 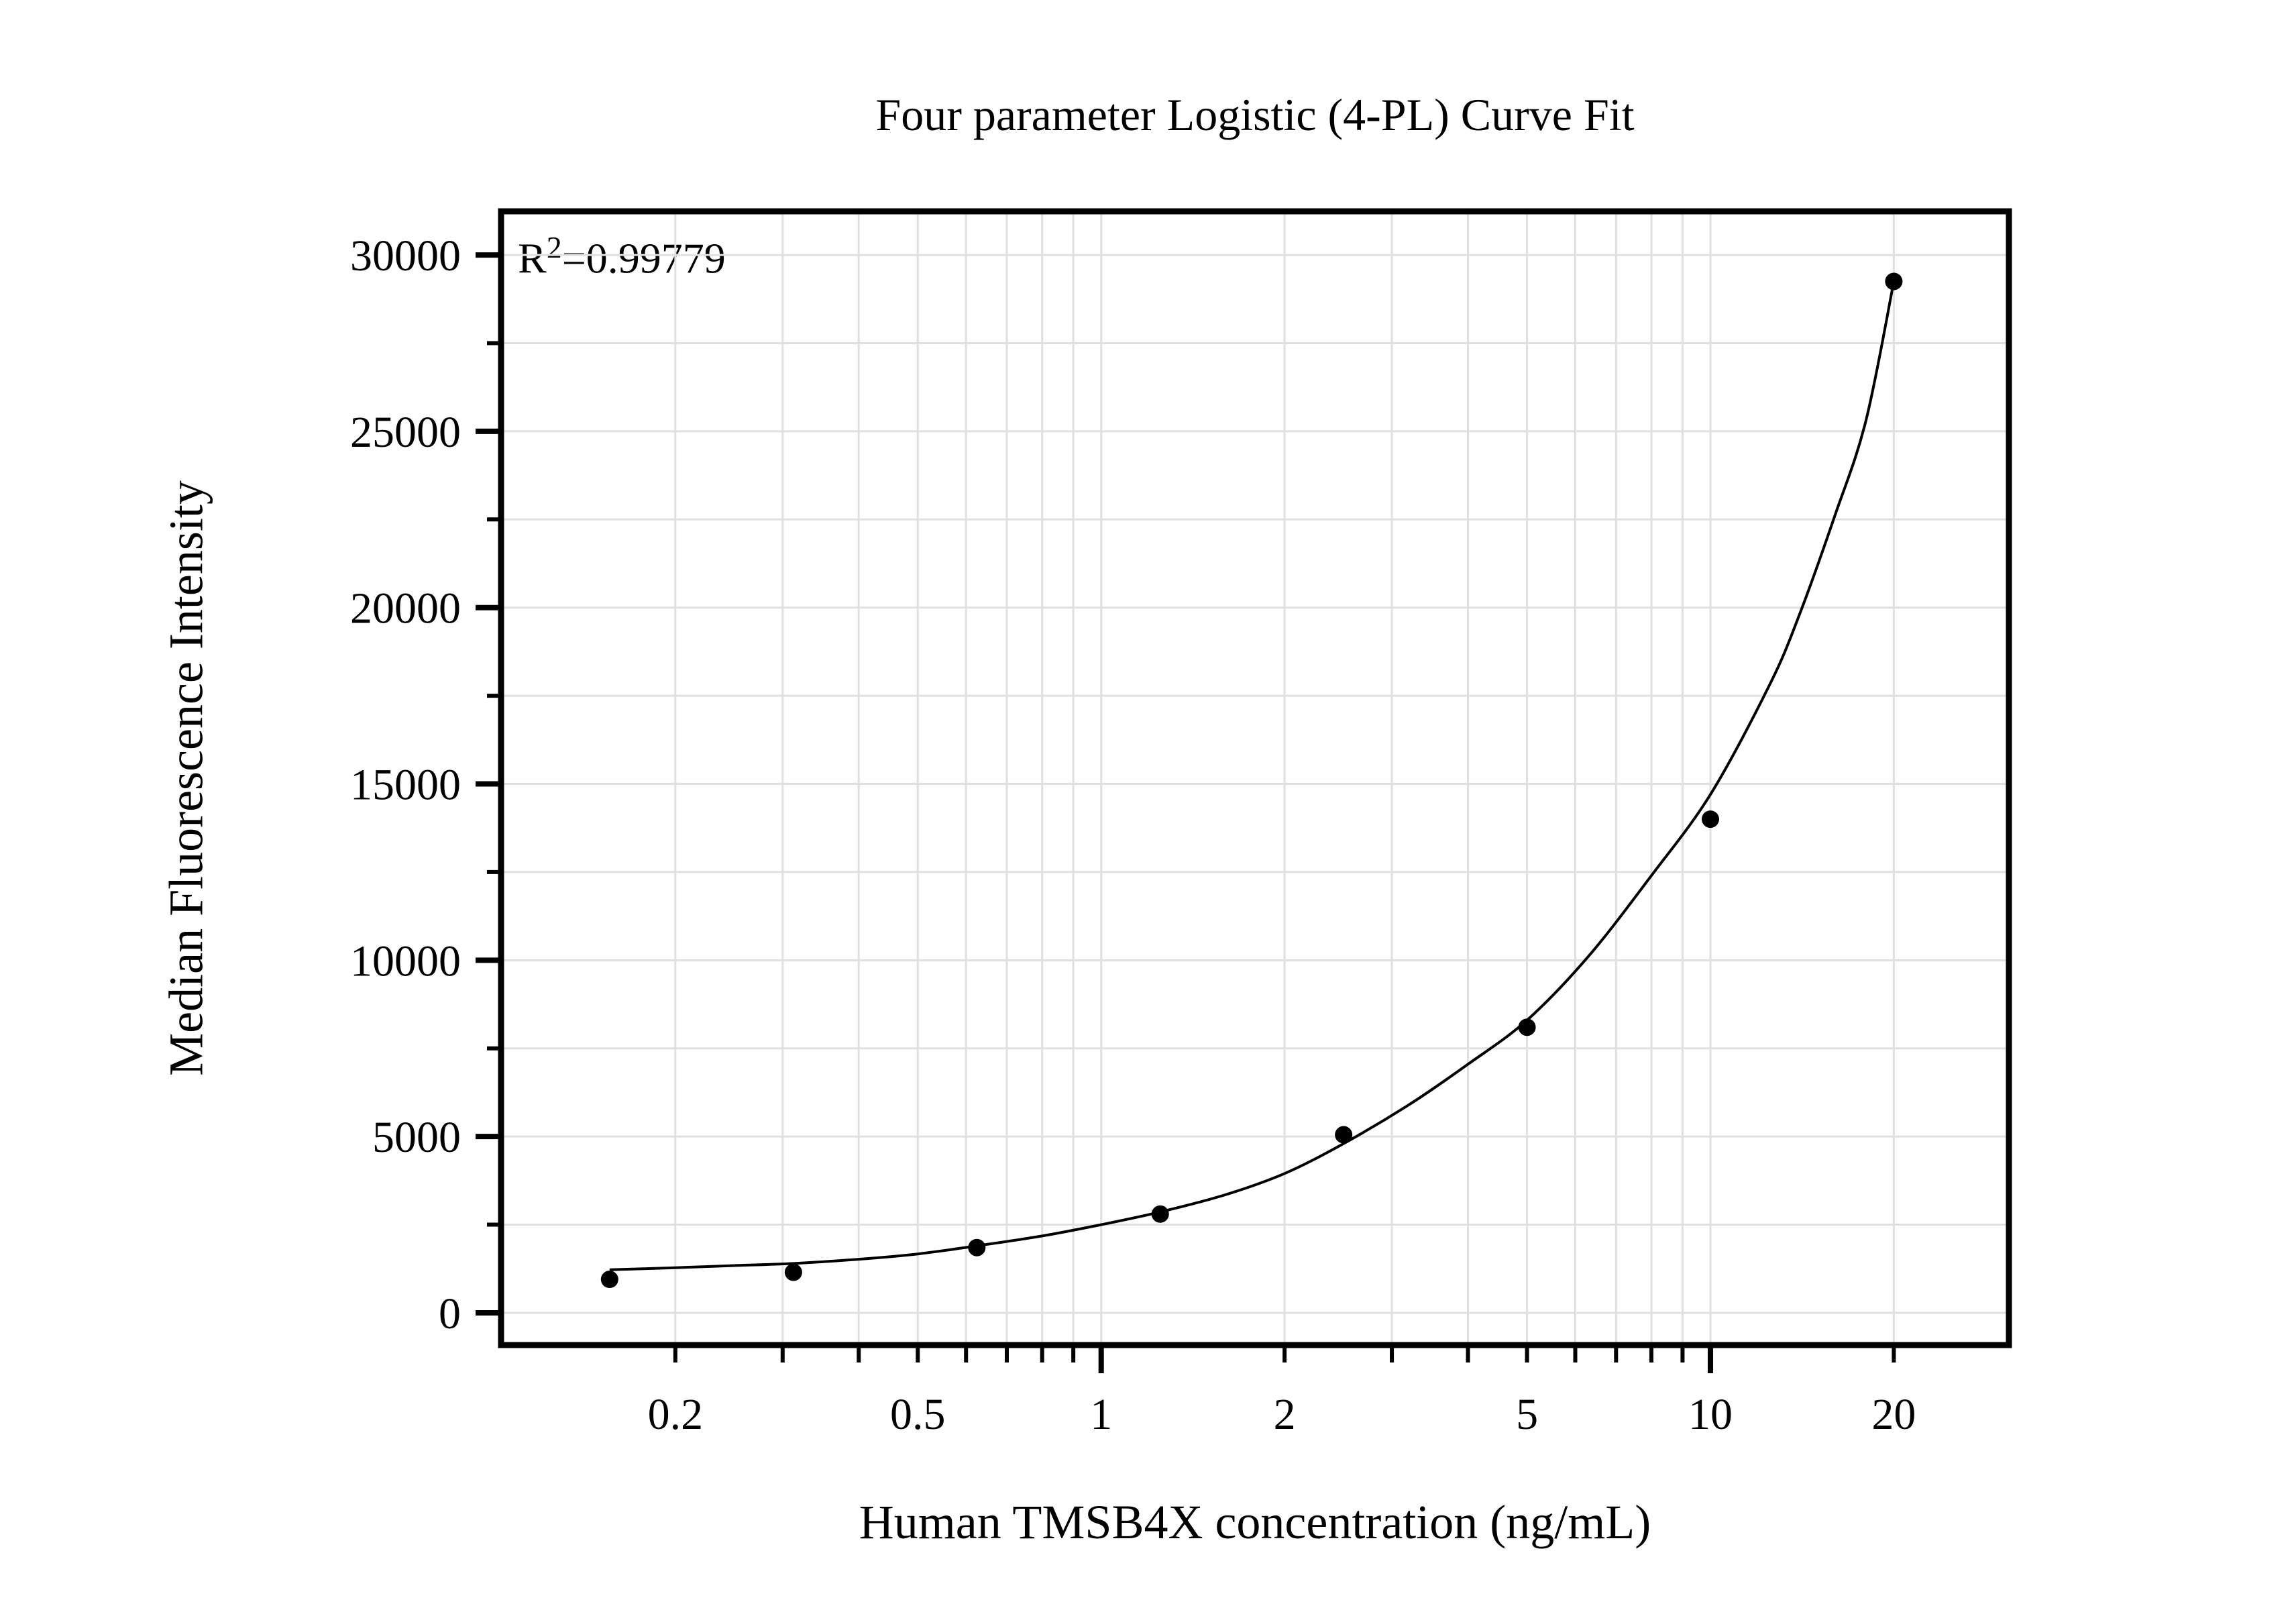 I want to click on y-tick-label: 5000, so click(x=416, y=1137).